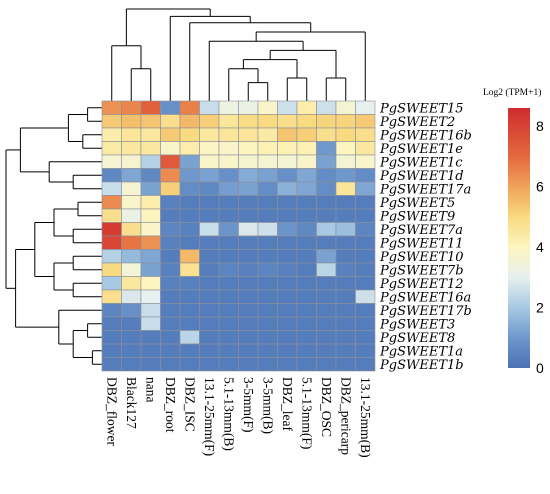 This screenshot has width=550, height=494. Describe the element at coordinates (421, 257) in the screenshot. I see `row-label: PgSWEET10` at that location.